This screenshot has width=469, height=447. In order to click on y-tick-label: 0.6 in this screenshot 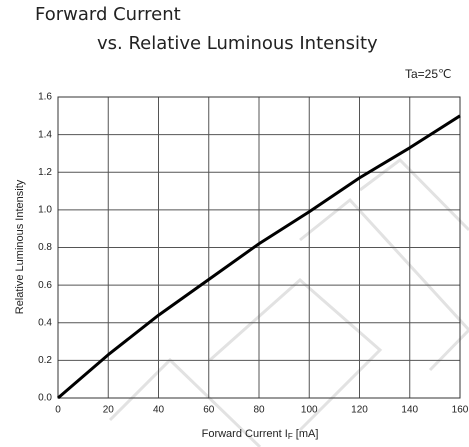, I will do `click(45, 285)`.